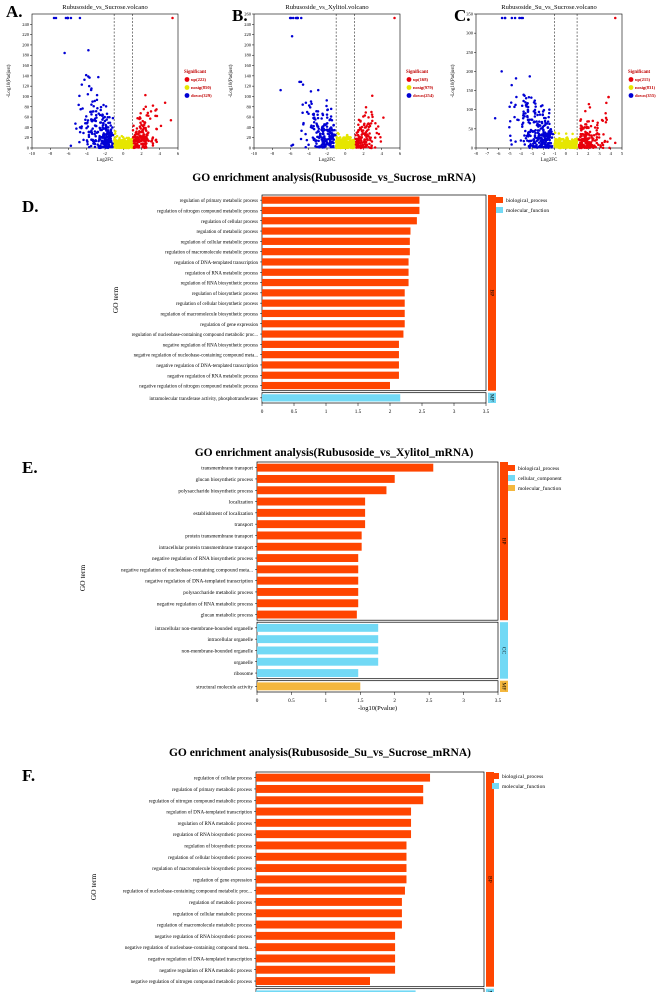 Image resolution: width=666 pixels, height=992 pixels. I want to click on go-term-label: regulation of biosynthetic process, so click(225, 294).